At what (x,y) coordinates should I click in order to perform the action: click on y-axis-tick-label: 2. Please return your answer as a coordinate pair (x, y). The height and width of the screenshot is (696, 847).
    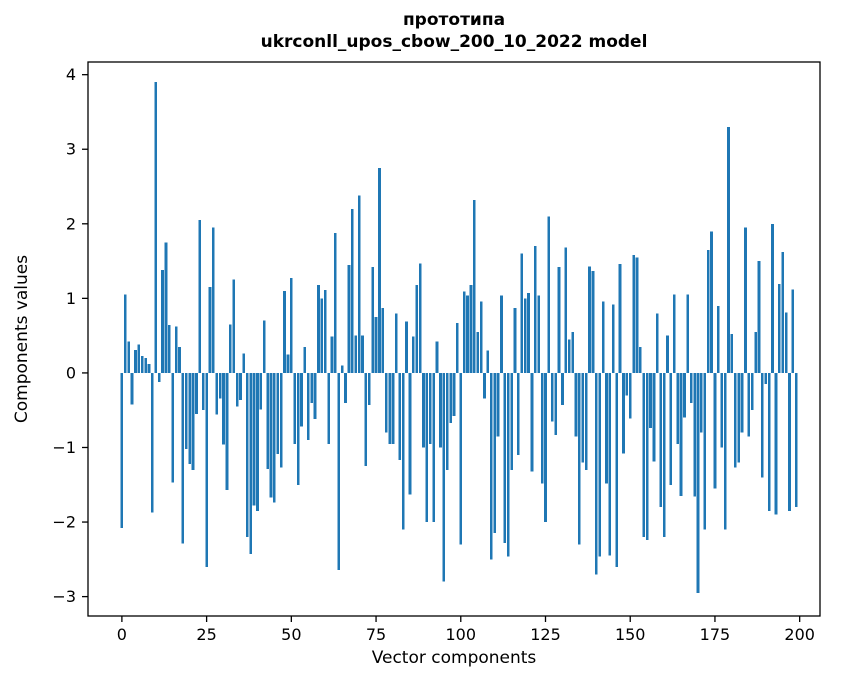
    Looking at the image, I should click on (71, 223).